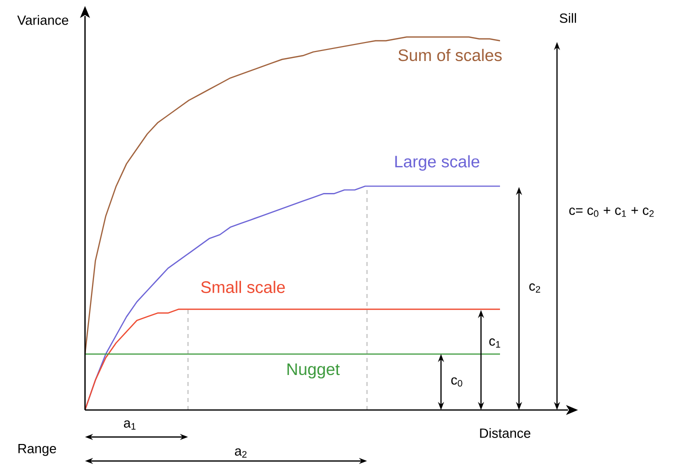  What do you see at coordinates (240, 453) in the screenshot?
I see `text: a$_{2}$` at bounding box center [240, 453].